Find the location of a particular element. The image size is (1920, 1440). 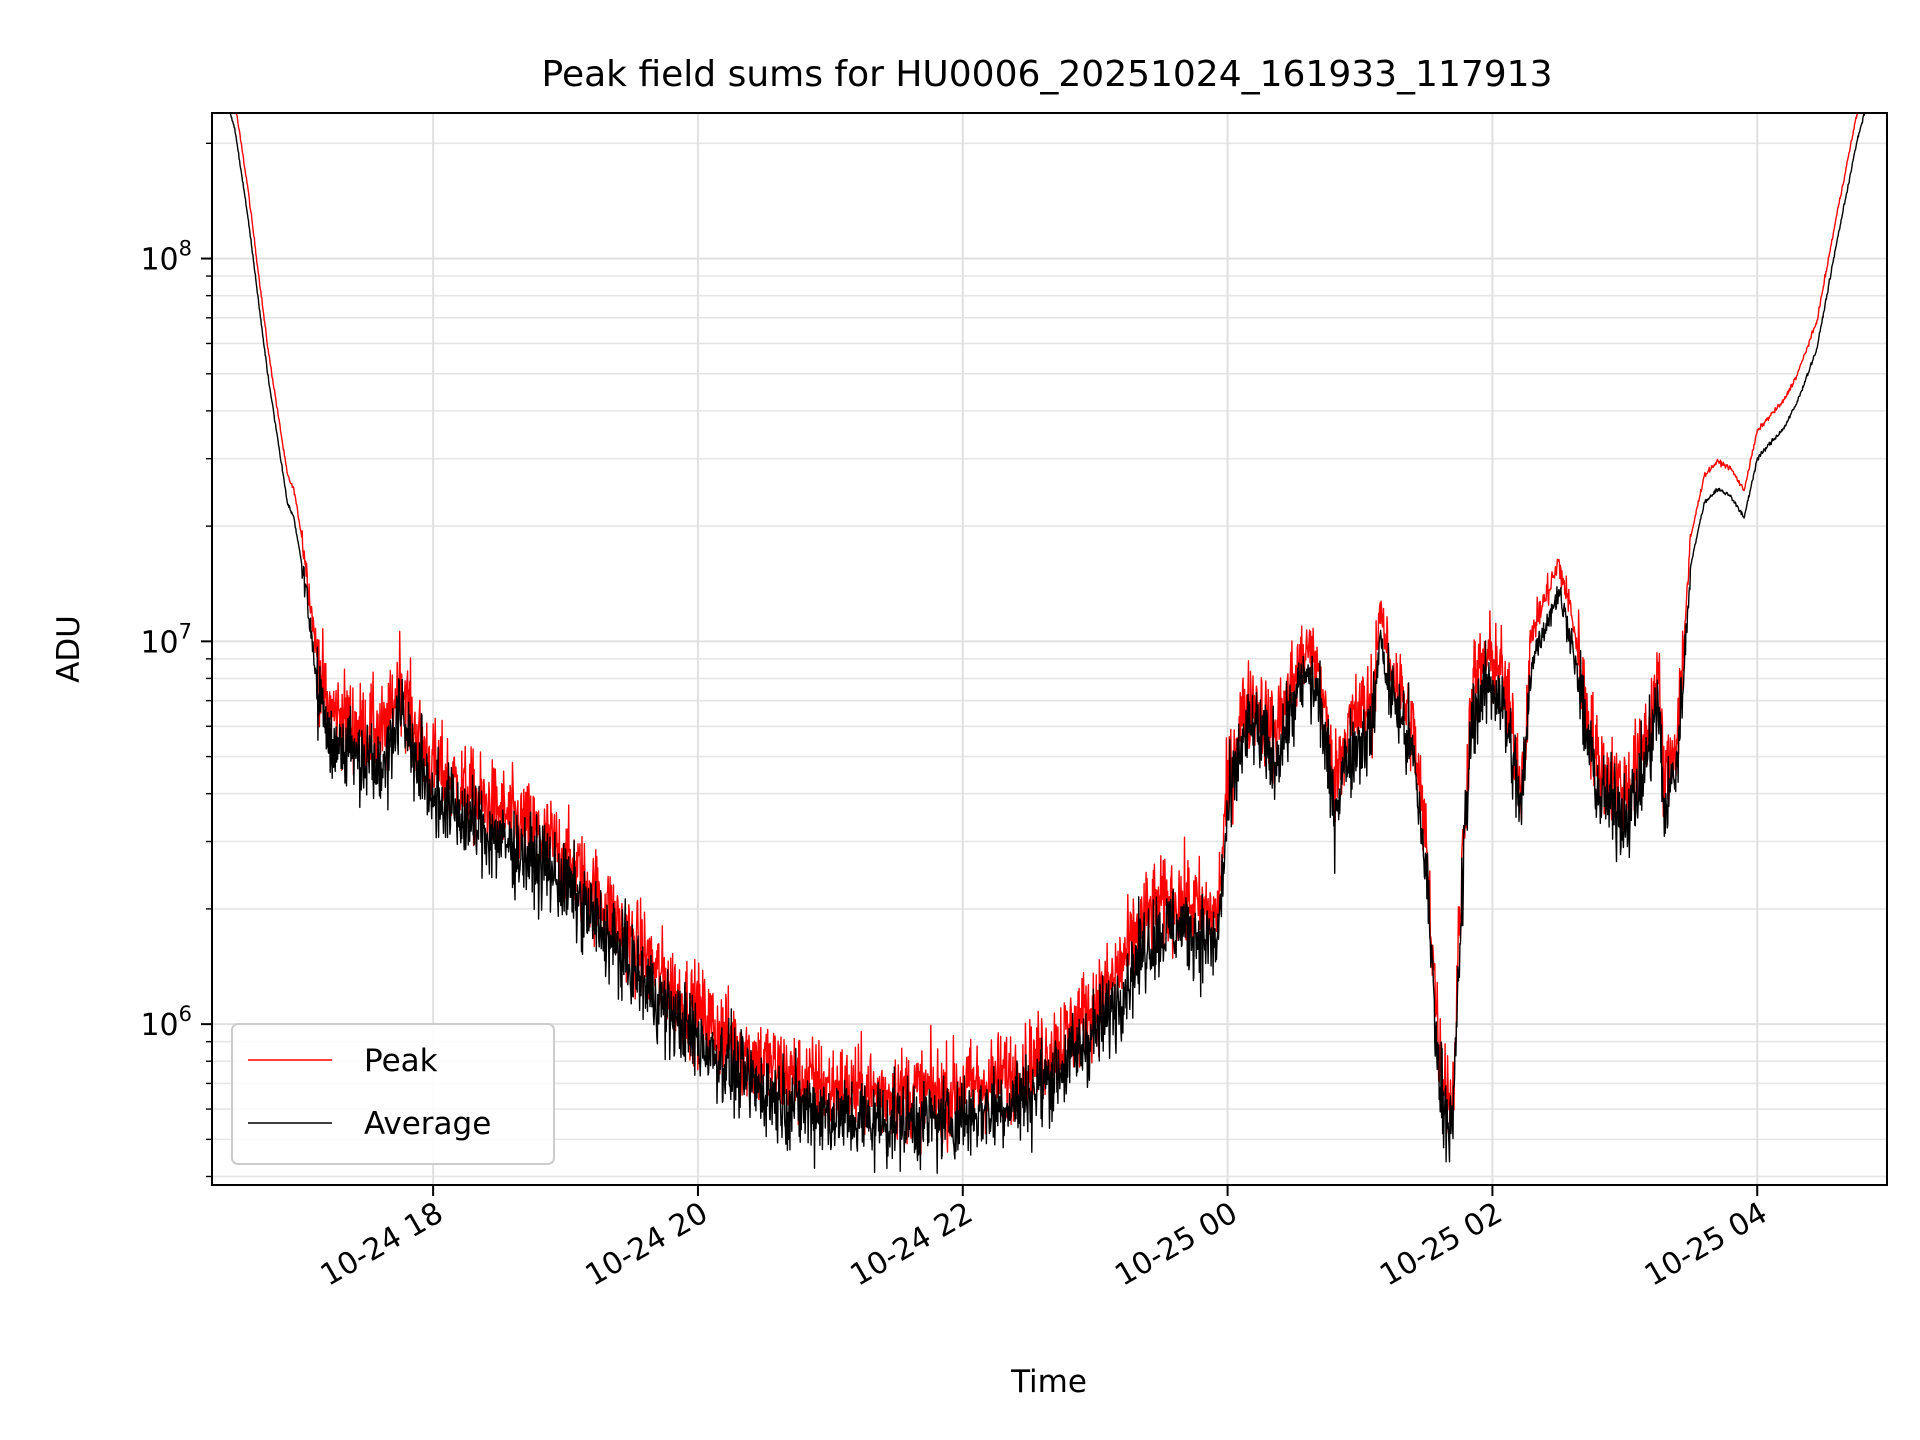

y-axis-label: ADU is located at coordinates (69, 649).